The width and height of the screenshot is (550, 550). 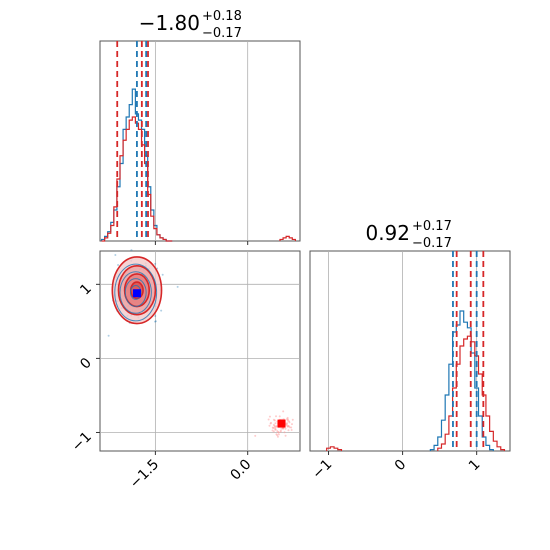 What do you see at coordinates (322, 470) in the screenshot?
I see `bottom-right-xtick-label-0: −1` at bounding box center [322, 470].